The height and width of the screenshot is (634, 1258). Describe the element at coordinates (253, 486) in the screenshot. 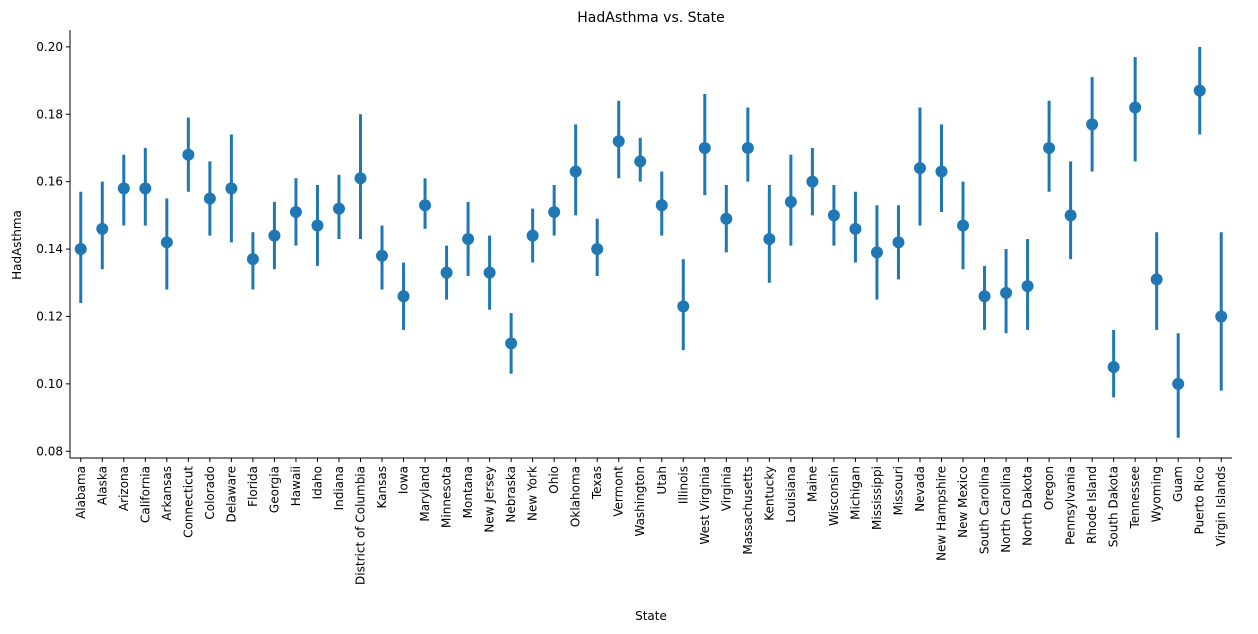

I see `x-tick-label: Florida` at that location.